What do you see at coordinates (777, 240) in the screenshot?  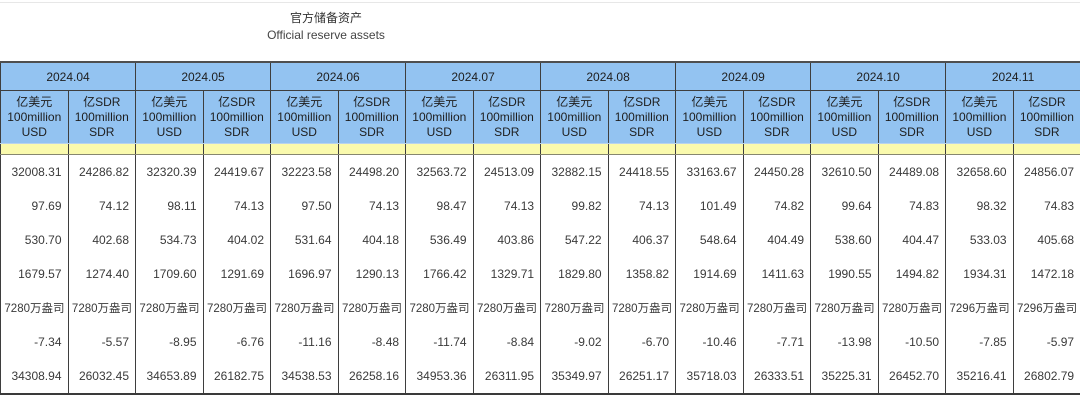 I see `data-cell: 404.49` at bounding box center [777, 240].